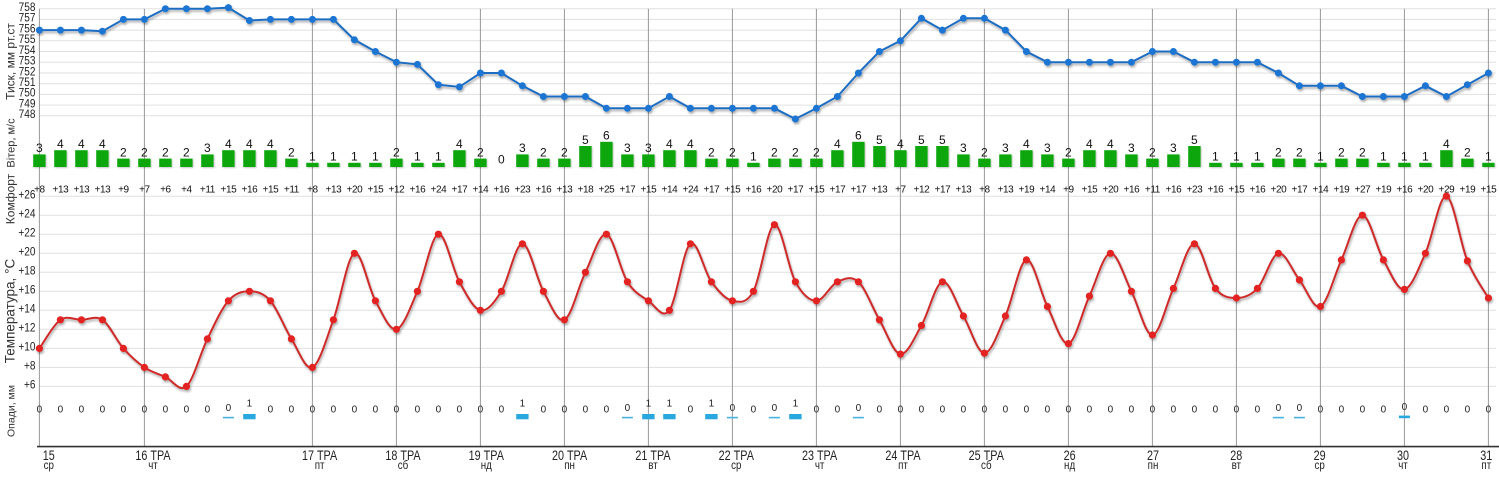  I want to click on svg-text: Опади, мм, so click(12, 411).